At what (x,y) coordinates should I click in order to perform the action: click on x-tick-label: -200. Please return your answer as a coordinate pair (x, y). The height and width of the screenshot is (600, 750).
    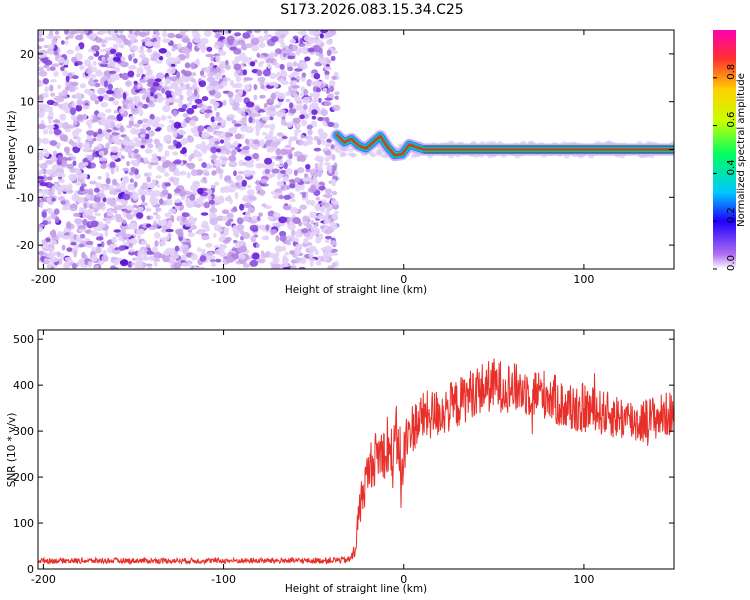
    Looking at the image, I should click on (43, 579).